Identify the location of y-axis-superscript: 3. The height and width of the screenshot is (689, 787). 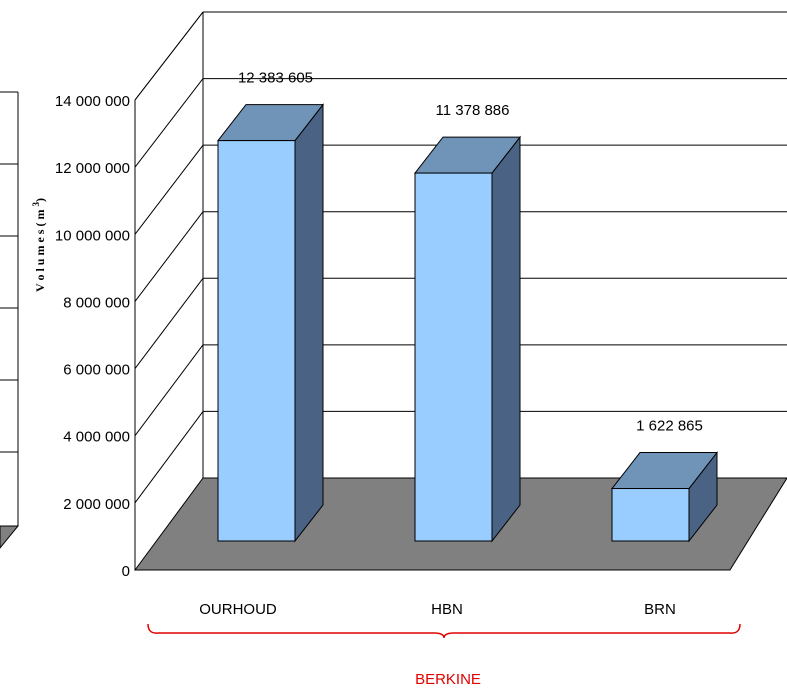
(36, 204).